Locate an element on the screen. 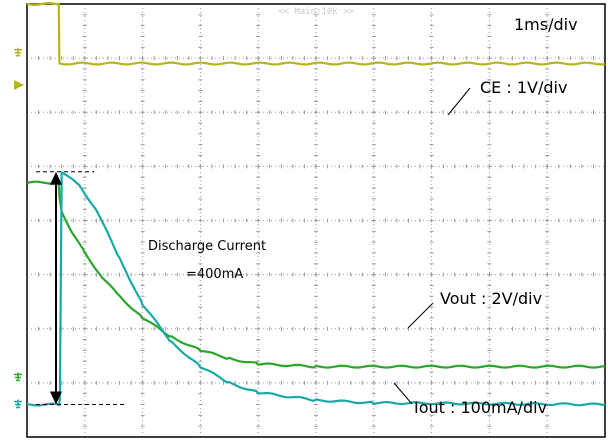 The width and height of the screenshot is (608, 441). ce-label-leader is located at coordinates (459, 101).